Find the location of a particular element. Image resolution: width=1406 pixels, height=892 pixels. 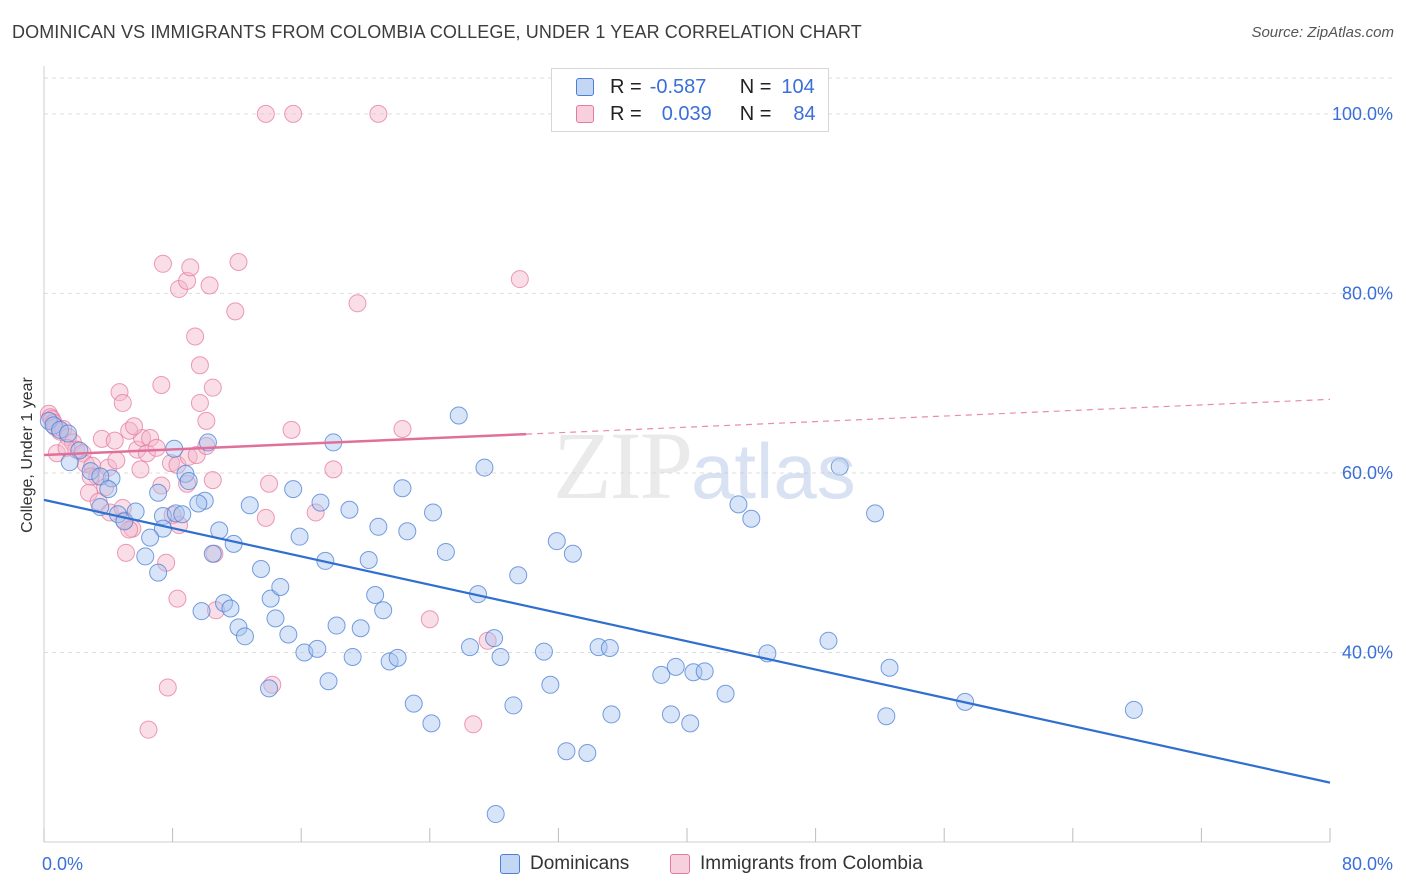

y-axis-label: College, Under 1 year is located at coordinates (27, 455).